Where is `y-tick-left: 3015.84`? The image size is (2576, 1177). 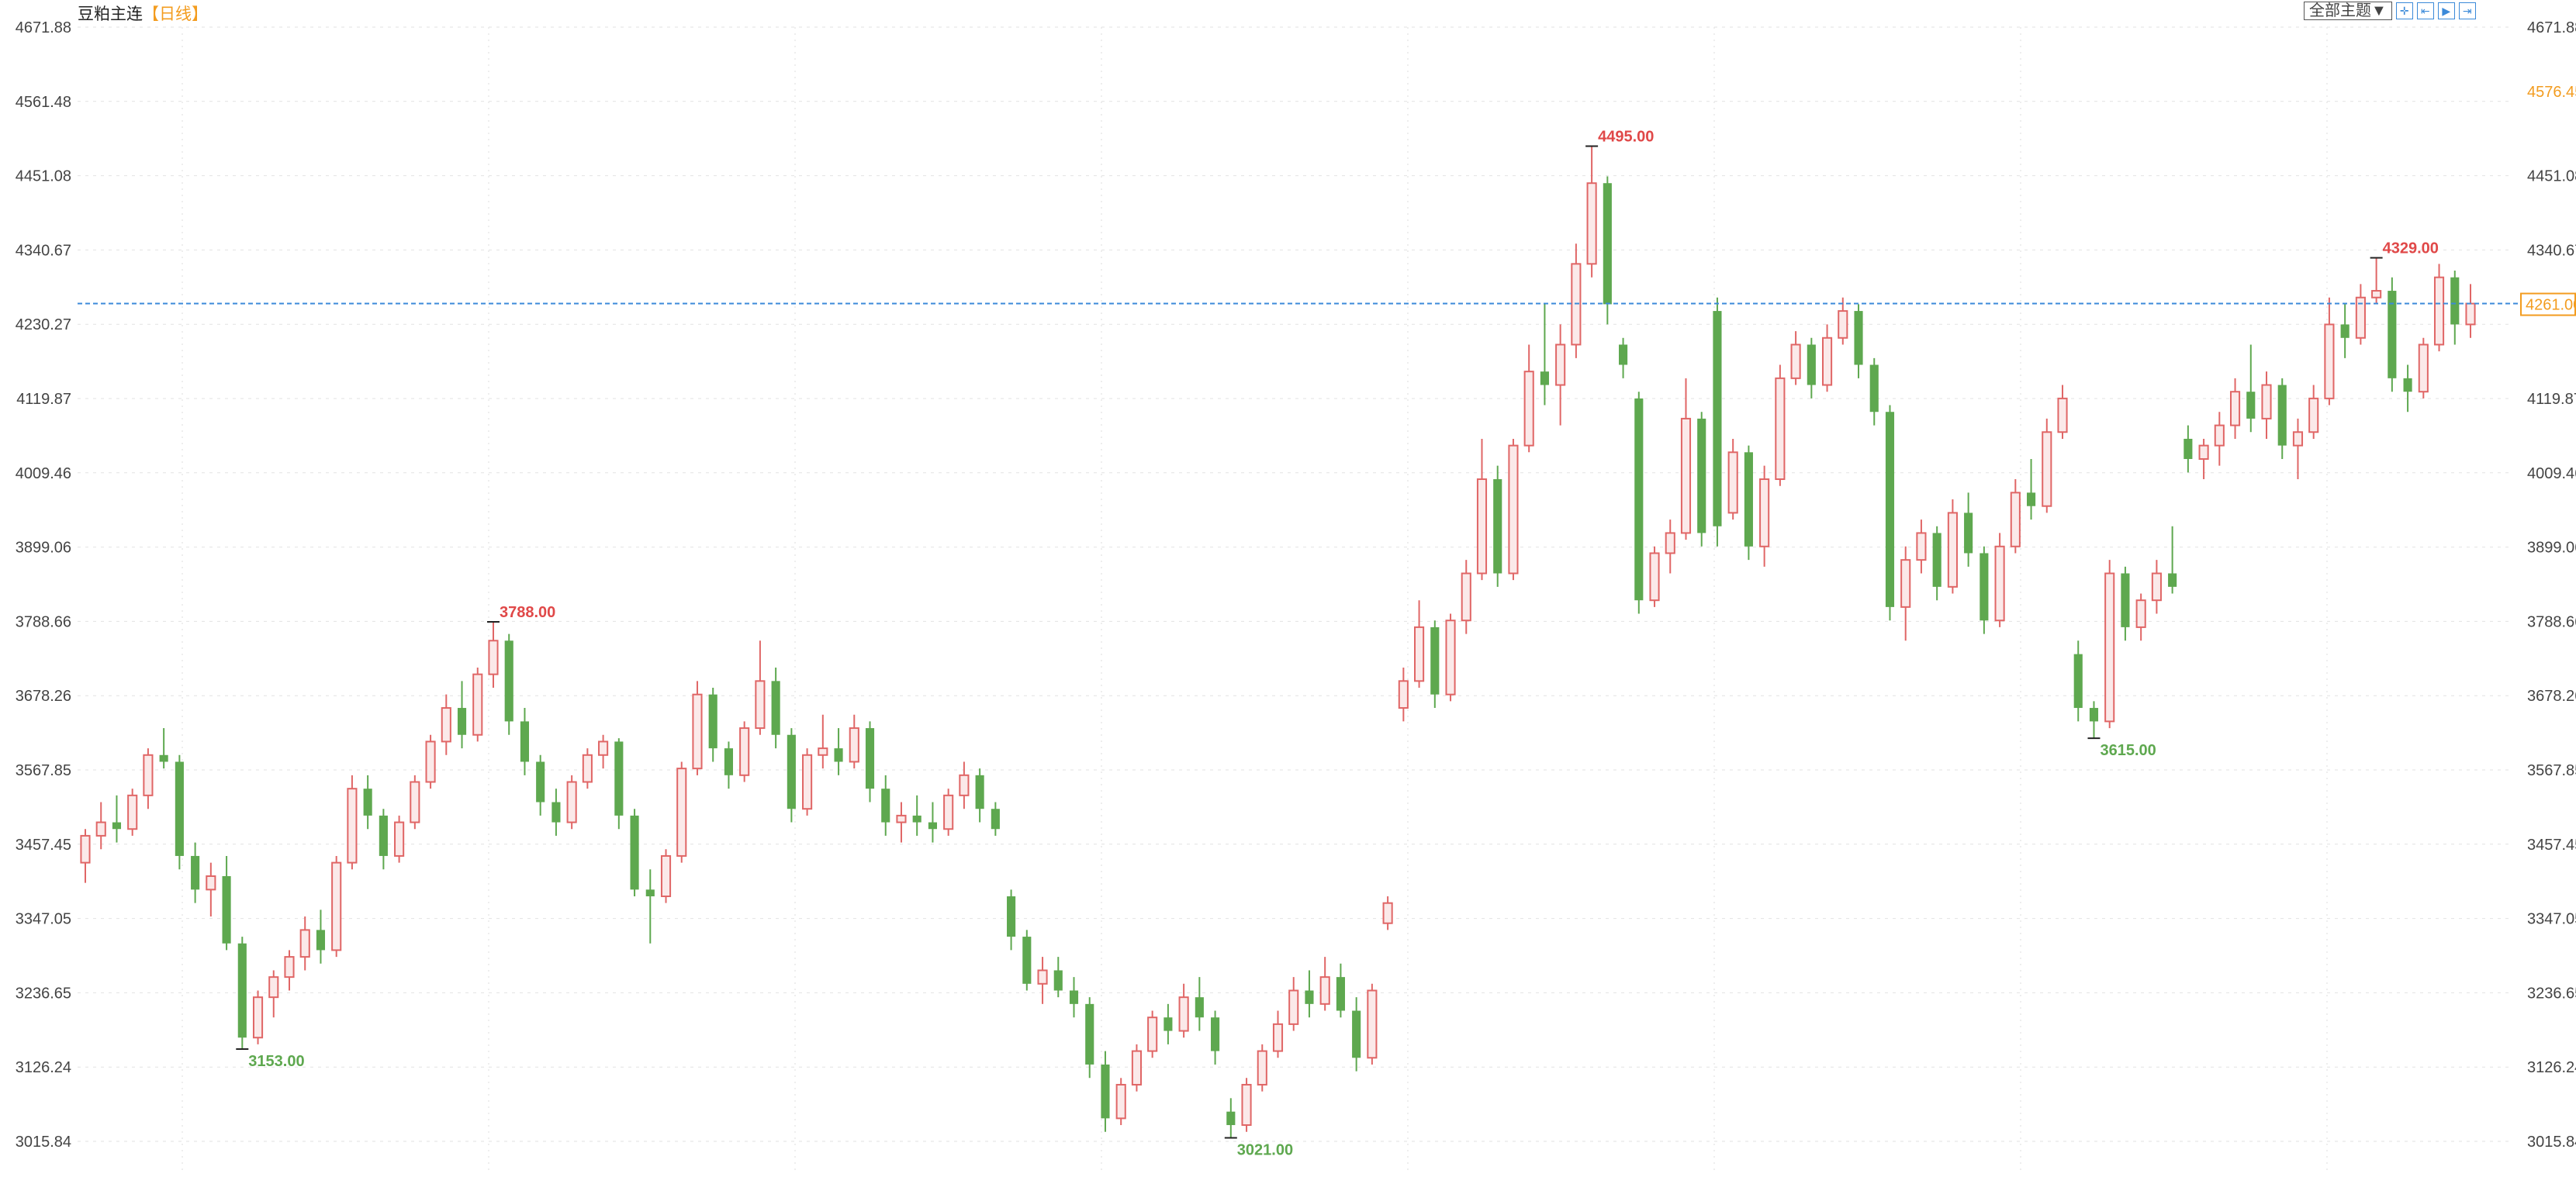
y-tick-left: 3015.84 is located at coordinates (43, 1142).